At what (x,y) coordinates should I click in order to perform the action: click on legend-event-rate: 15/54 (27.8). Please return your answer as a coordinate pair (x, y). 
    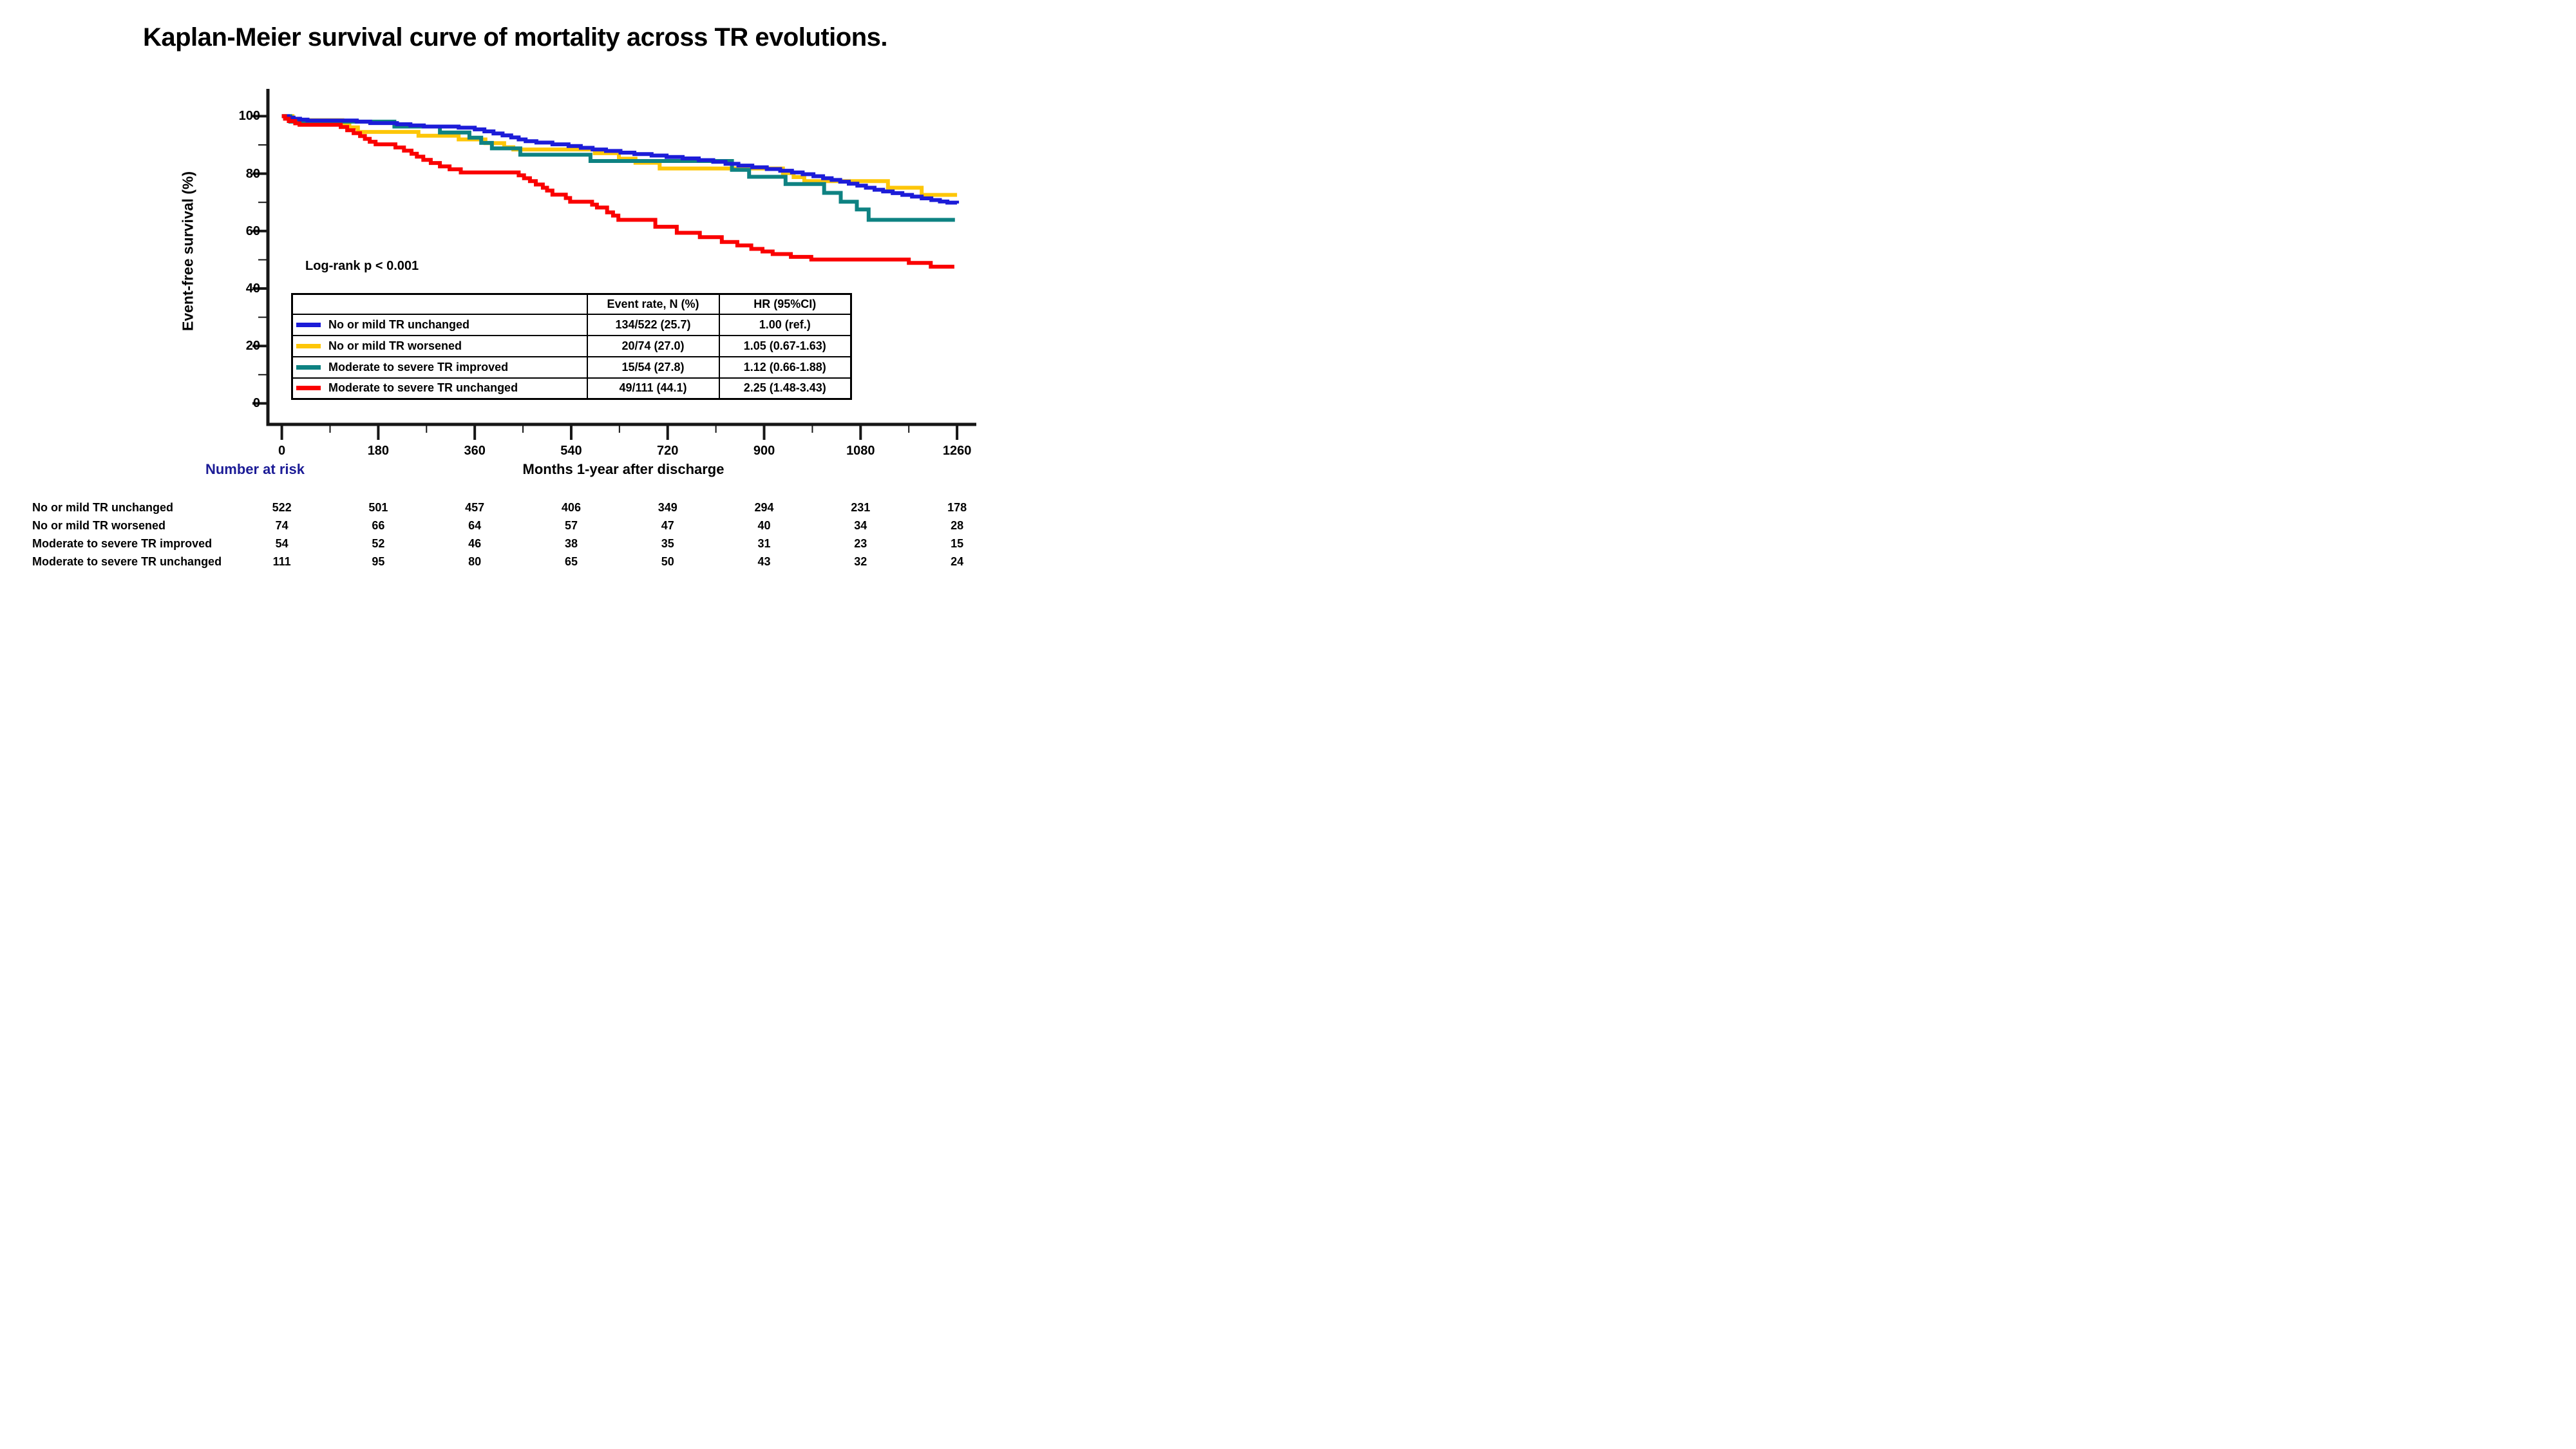
    Looking at the image, I should click on (653, 367).